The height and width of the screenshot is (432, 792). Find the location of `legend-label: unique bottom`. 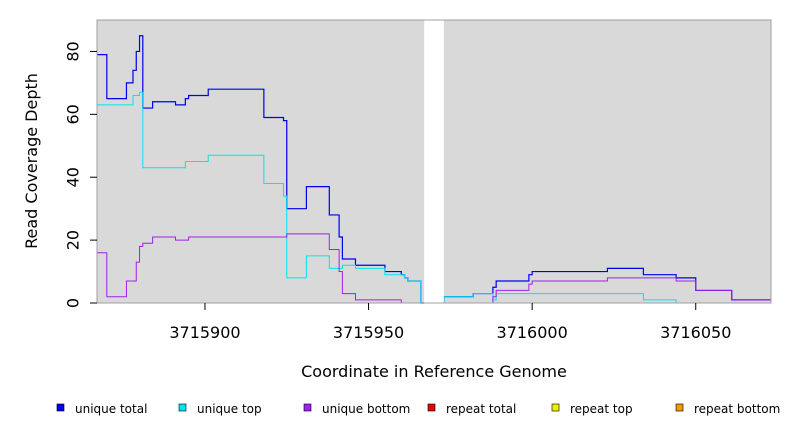

legend-label: unique bottom is located at coordinates (366, 409).